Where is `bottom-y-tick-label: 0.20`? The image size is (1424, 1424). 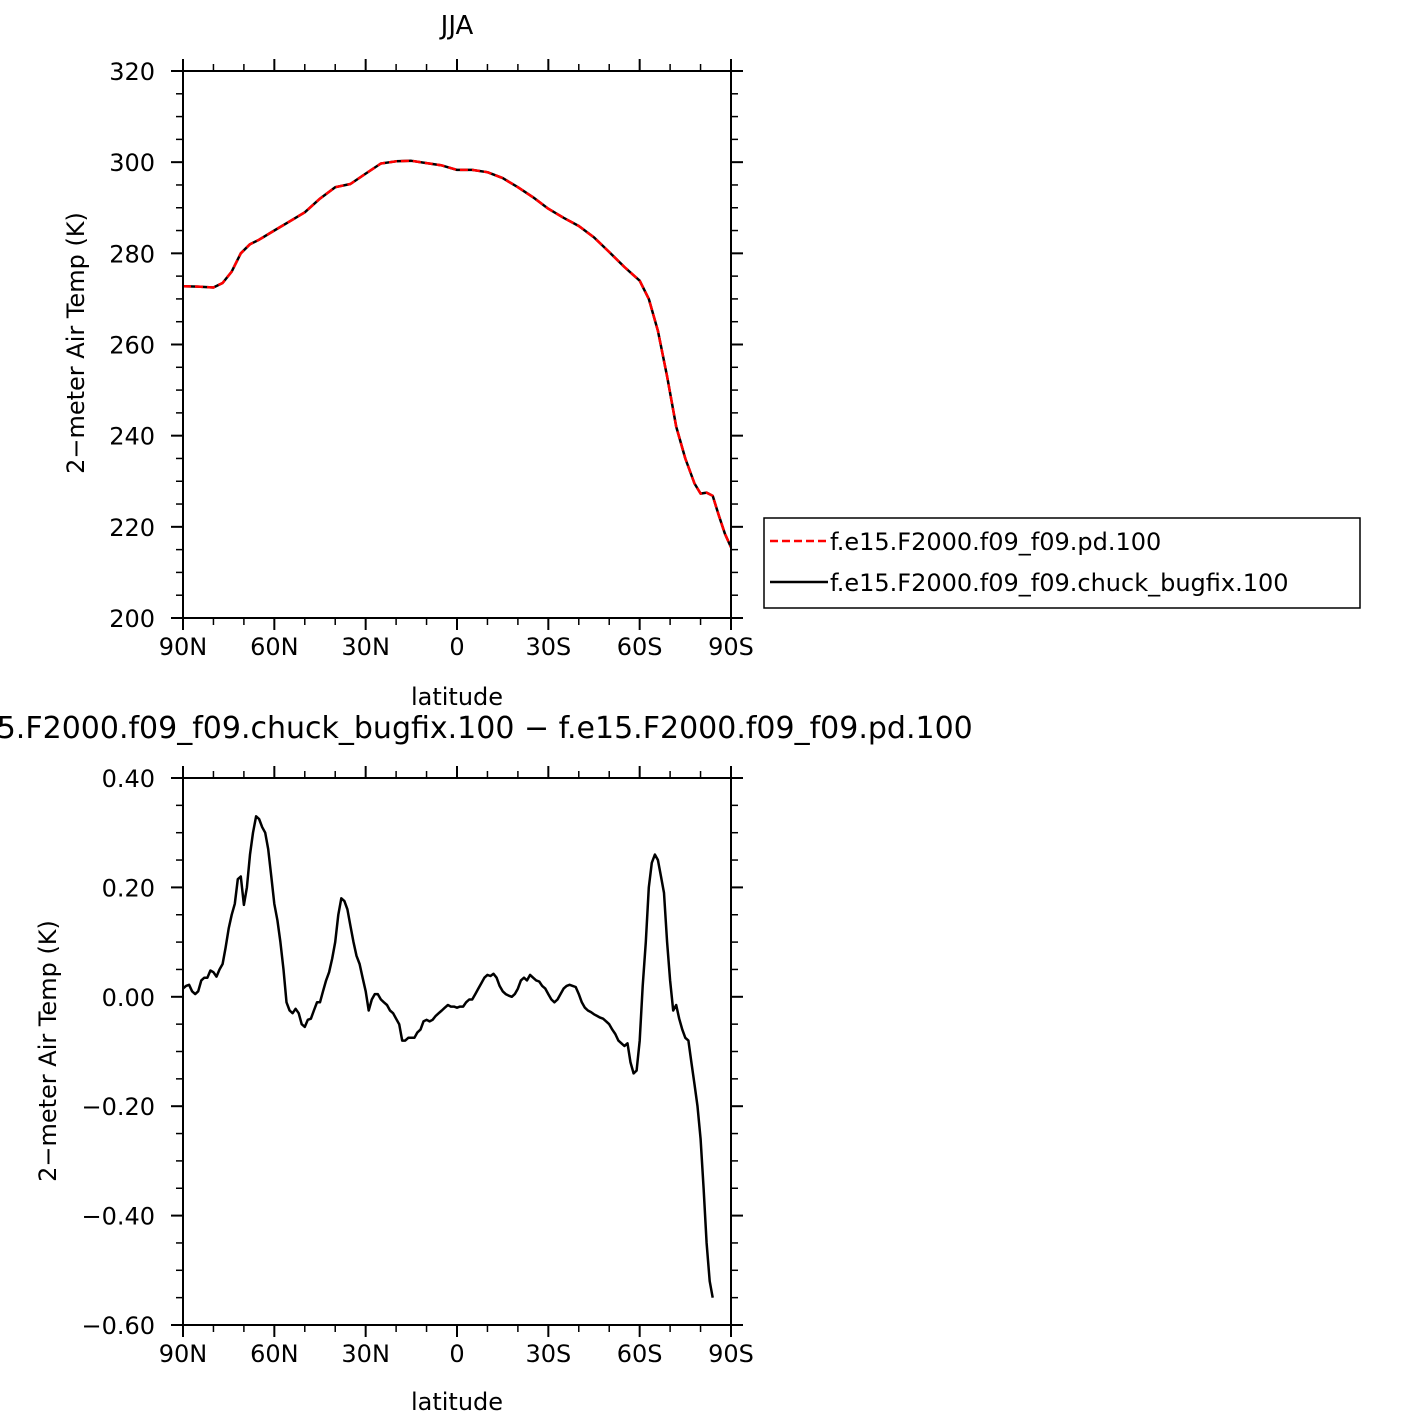
bottom-y-tick-label: 0.20 is located at coordinates (128, 888).